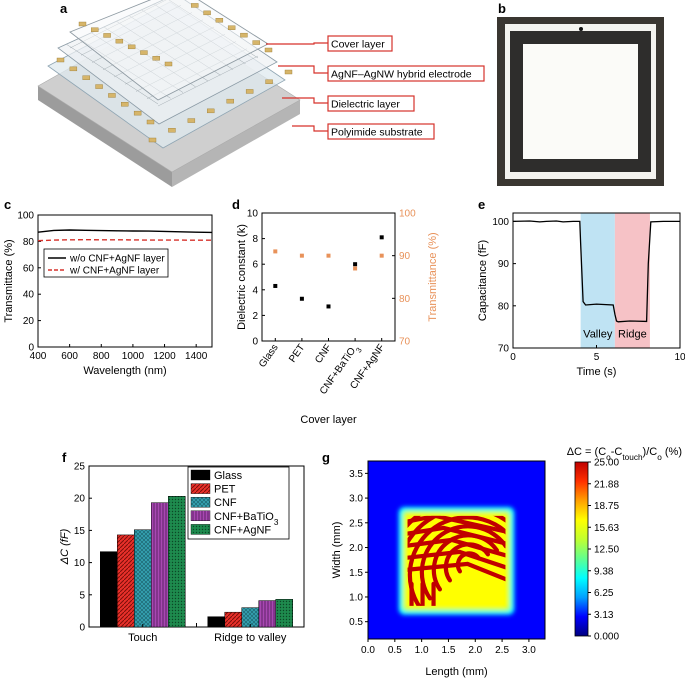 This screenshot has width=685, height=679. I want to click on panel-label-f: f, so click(64, 457).